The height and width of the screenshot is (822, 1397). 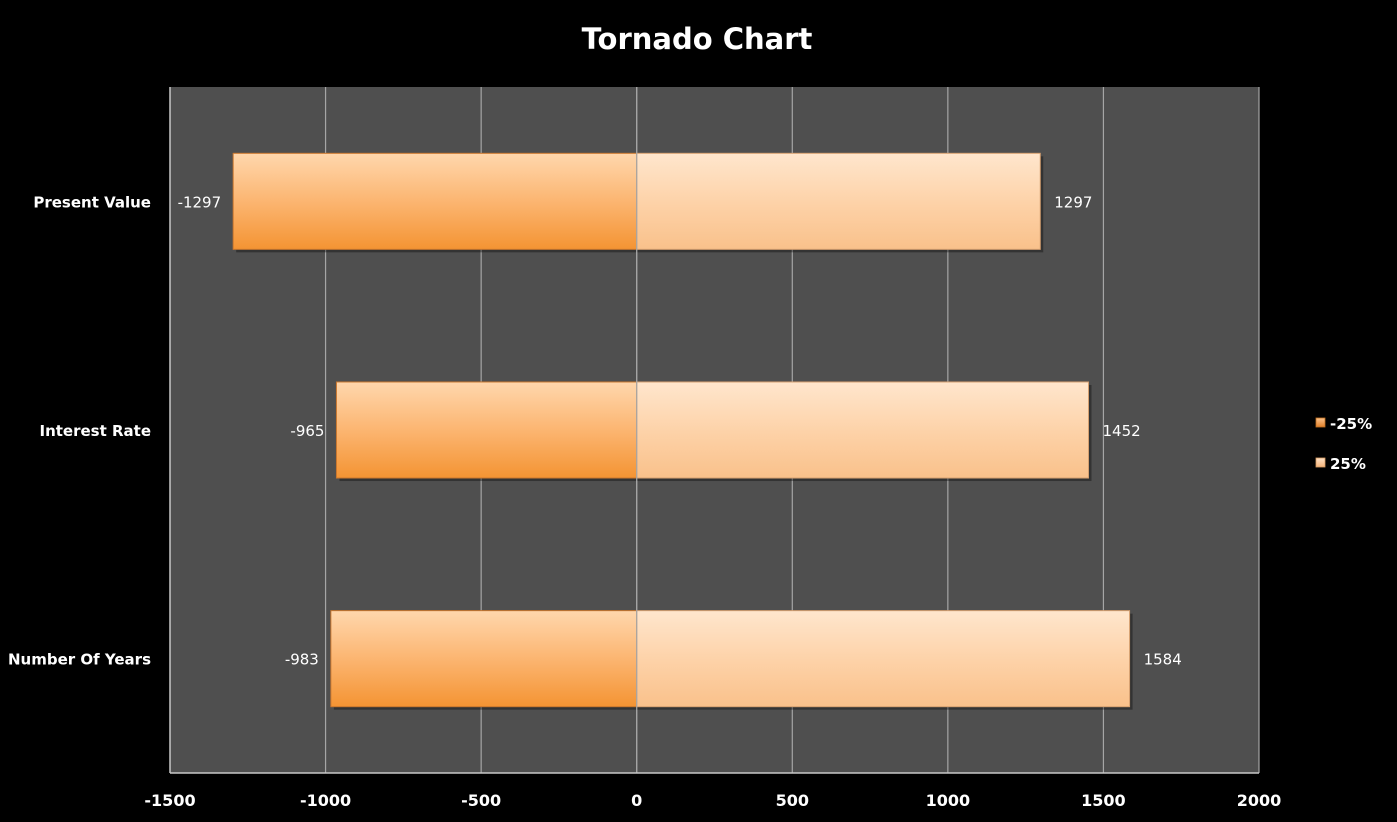 I want to click on legend: -25% 25%, so click(x=1343, y=444).